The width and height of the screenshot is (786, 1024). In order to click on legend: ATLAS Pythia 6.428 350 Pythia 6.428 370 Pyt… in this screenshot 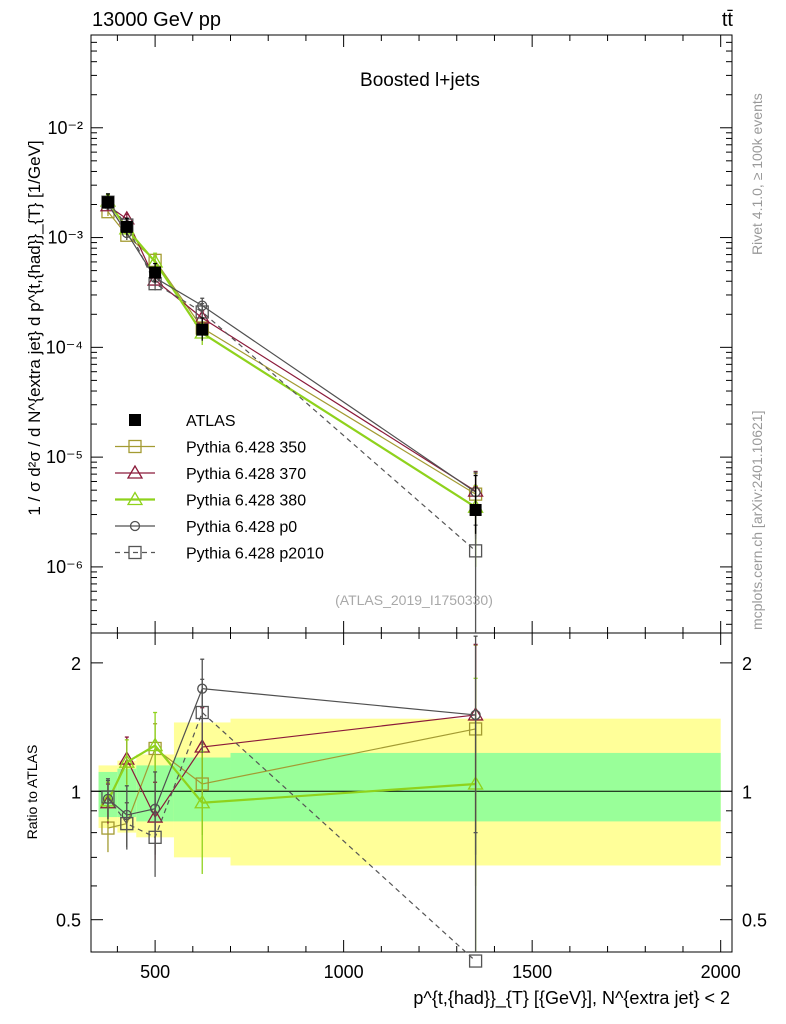, I will do `click(219, 488)`.